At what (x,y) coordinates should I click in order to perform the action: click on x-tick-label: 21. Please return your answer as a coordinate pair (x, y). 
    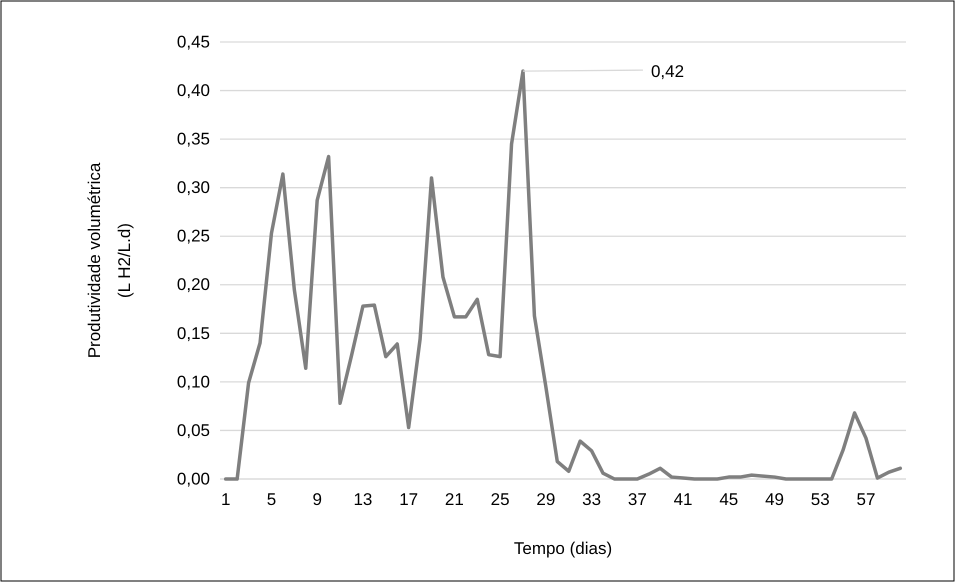
    Looking at the image, I should click on (454, 500).